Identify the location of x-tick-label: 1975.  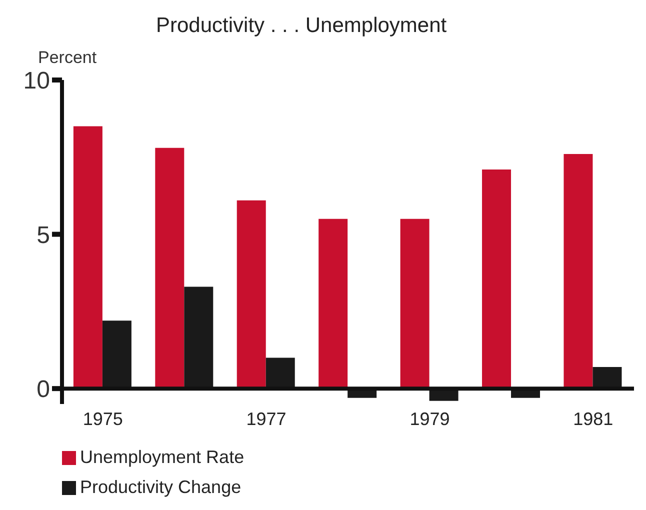
(102, 418).